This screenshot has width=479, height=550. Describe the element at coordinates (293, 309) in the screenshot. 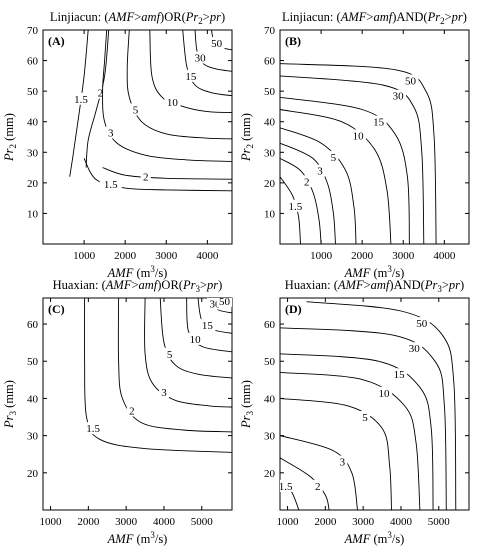

I see `panel-label: (D)` at that location.